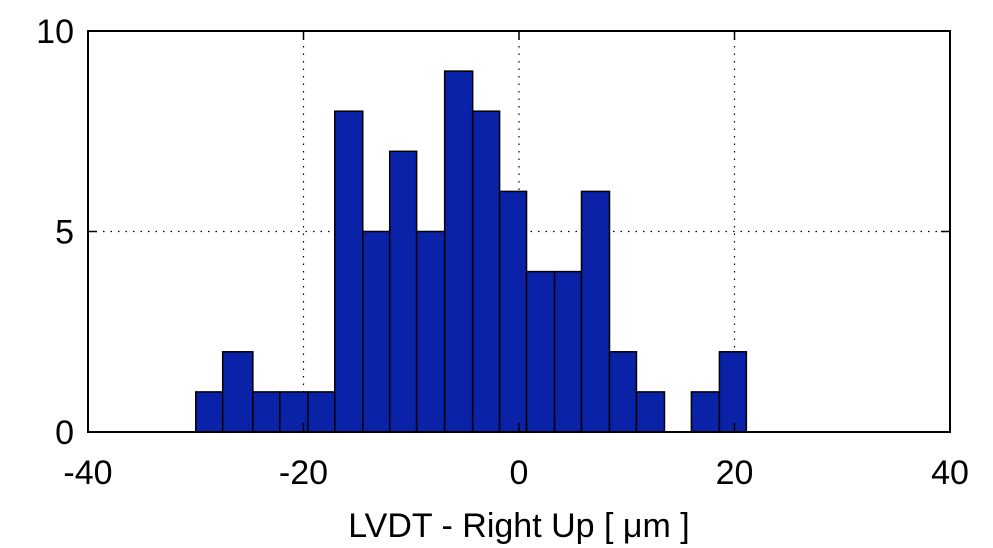 The height and width of the screenshot is (548, 993). What do you see at coordinates (950, 473) in the screenshot?
I see `x-tick-label: 40` at bounding box center [950, 473].